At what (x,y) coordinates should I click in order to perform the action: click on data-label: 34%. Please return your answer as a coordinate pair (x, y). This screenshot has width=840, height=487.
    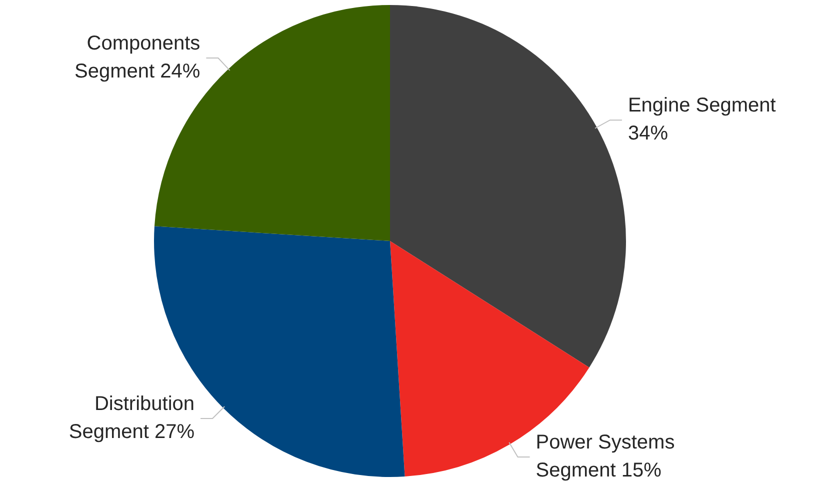
    Looking at the image, I should click on (648, 133).